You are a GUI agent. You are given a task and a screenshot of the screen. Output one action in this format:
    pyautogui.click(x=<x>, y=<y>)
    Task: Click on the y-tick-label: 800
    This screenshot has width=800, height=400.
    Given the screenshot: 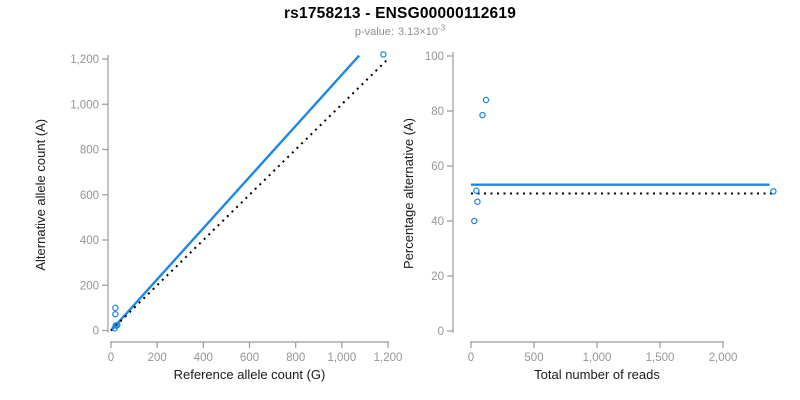 What is the action you would take?
    pyautogui.click(x=89, y=151)
    